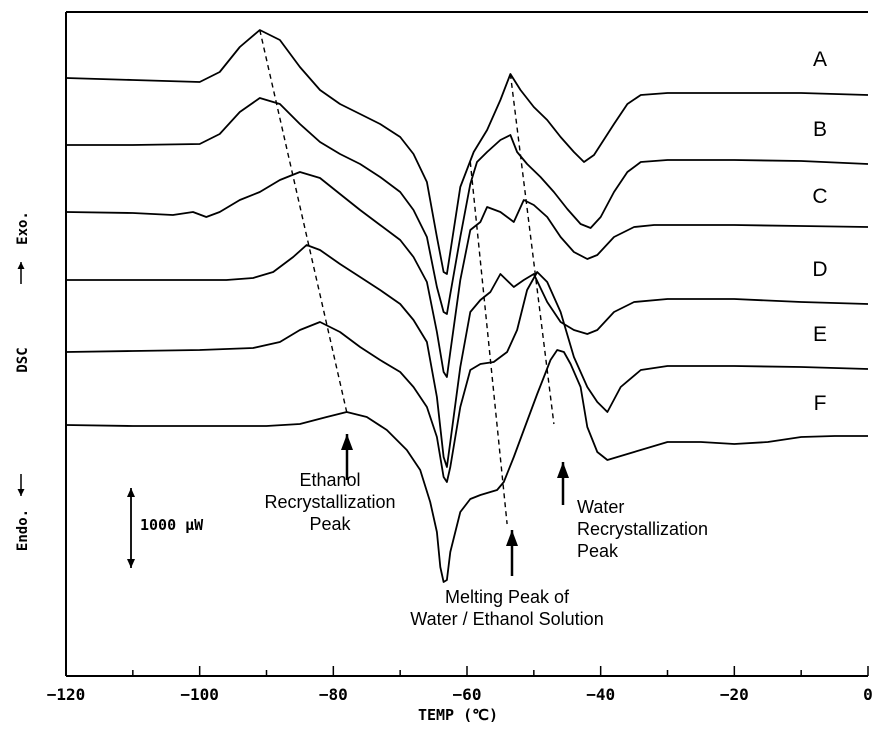 The width and height of the screenshot is (872, 730). Describe the element at coordinates (66, 694) in the screenshot. I see `x-tick-label: −120` at that location.